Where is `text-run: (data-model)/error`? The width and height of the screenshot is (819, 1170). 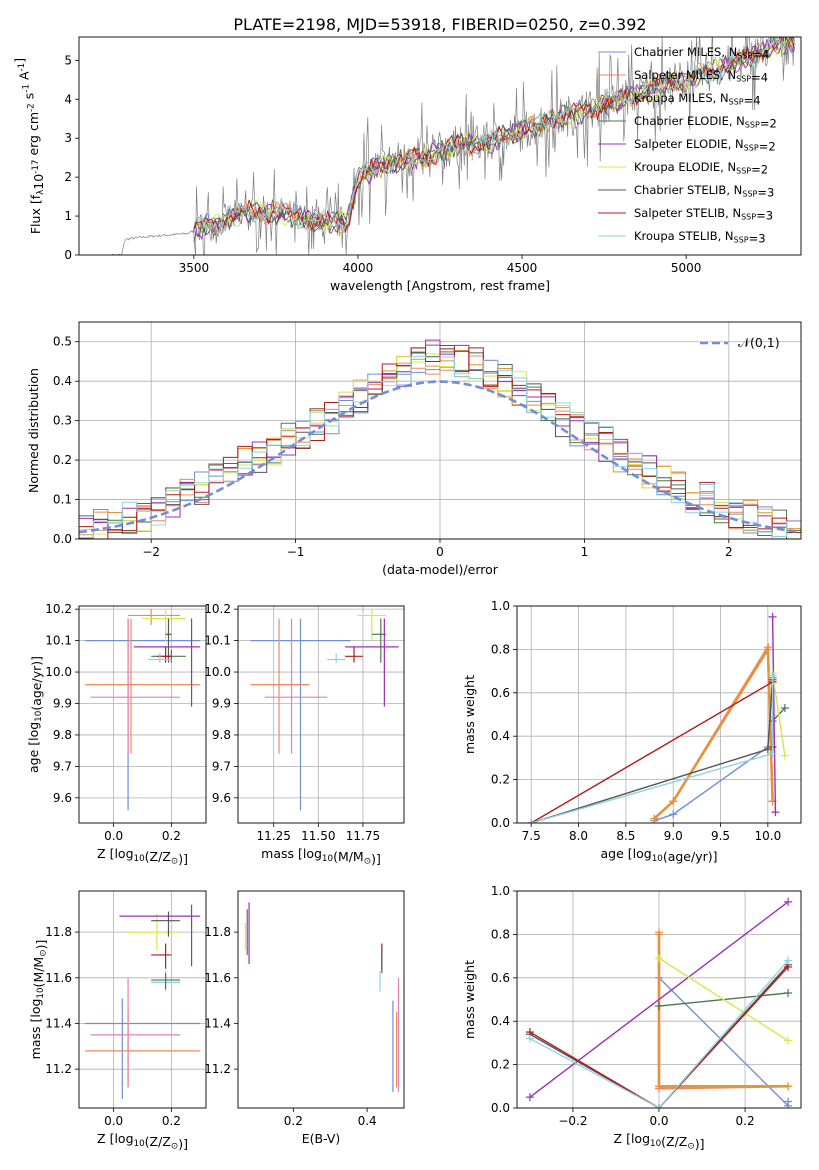
text-run: (data-model)/error is located at coordinates (440, 569).